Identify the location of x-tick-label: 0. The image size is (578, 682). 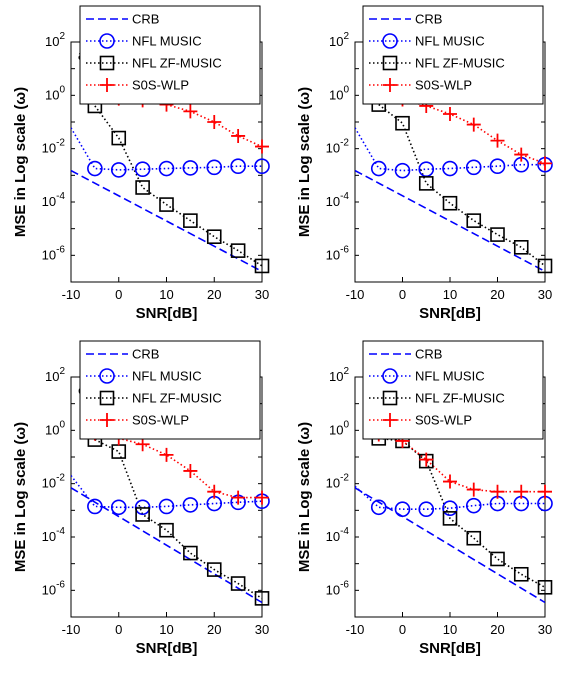
(118, 294).